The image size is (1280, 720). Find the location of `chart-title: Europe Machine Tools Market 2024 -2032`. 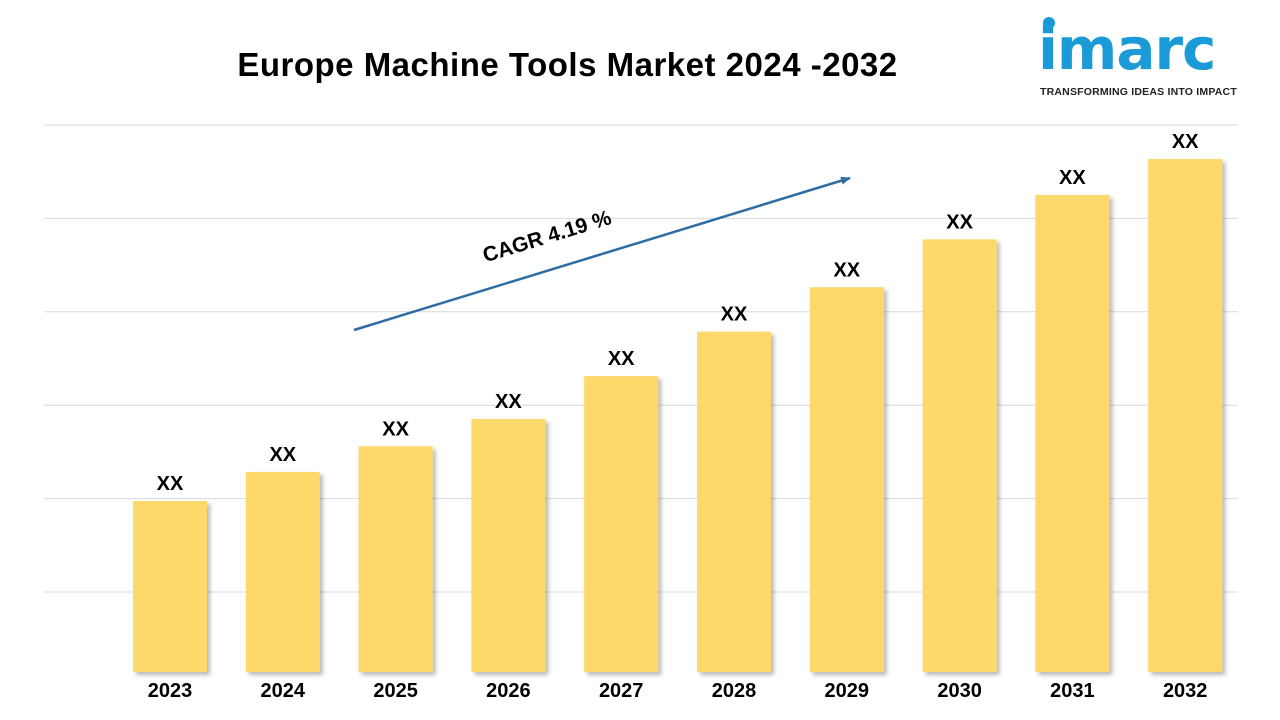

chart-title: Europe Machine Tools Market 2024 -2032 is located at coordinates (567, 64).